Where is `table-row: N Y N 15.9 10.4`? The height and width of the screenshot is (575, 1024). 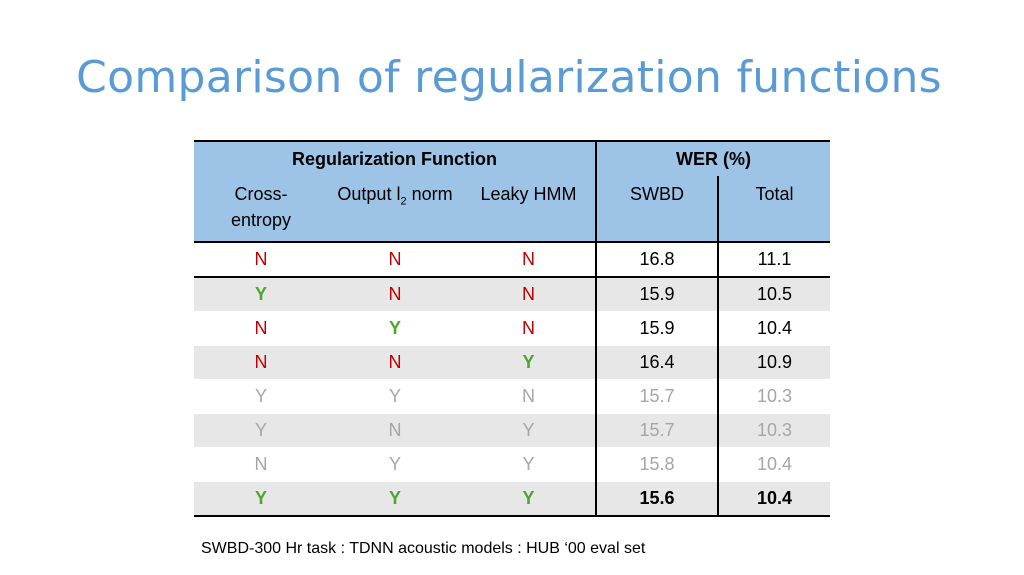 table-row: N Y N 15.9 10.4 is located at coordinates (512, 328).